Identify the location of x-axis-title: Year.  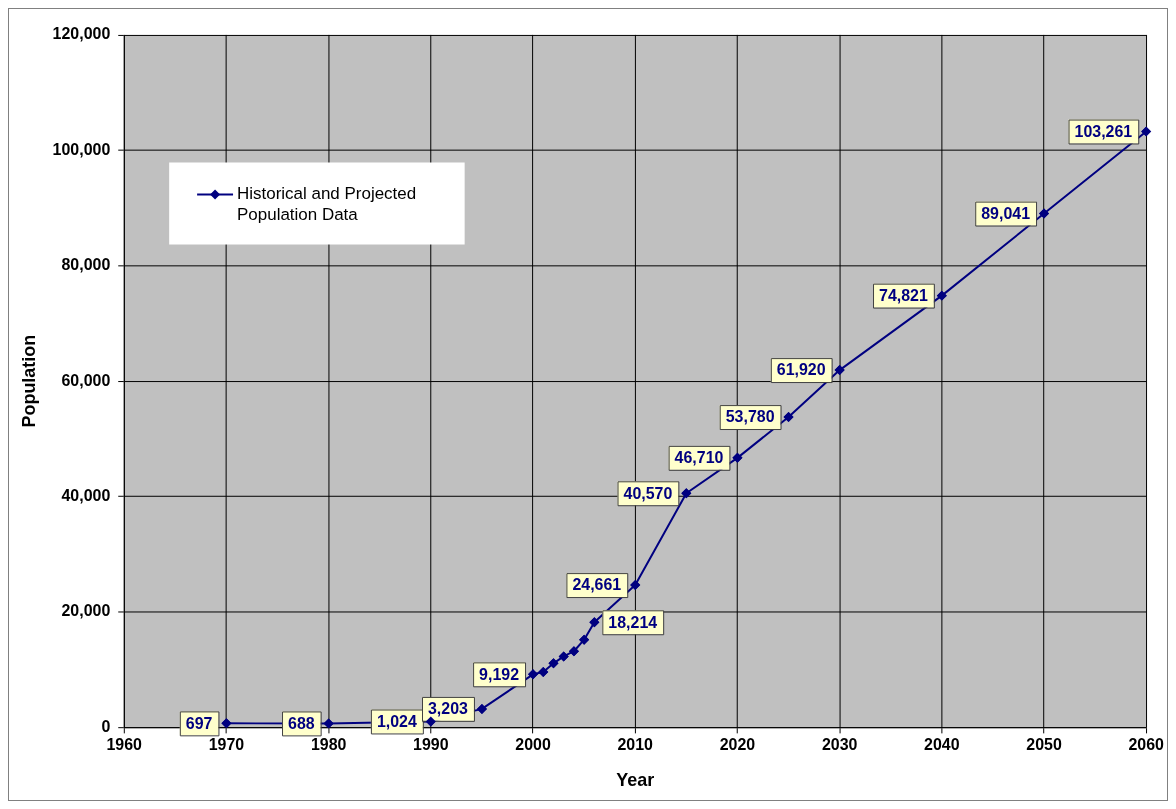
(635, 780).